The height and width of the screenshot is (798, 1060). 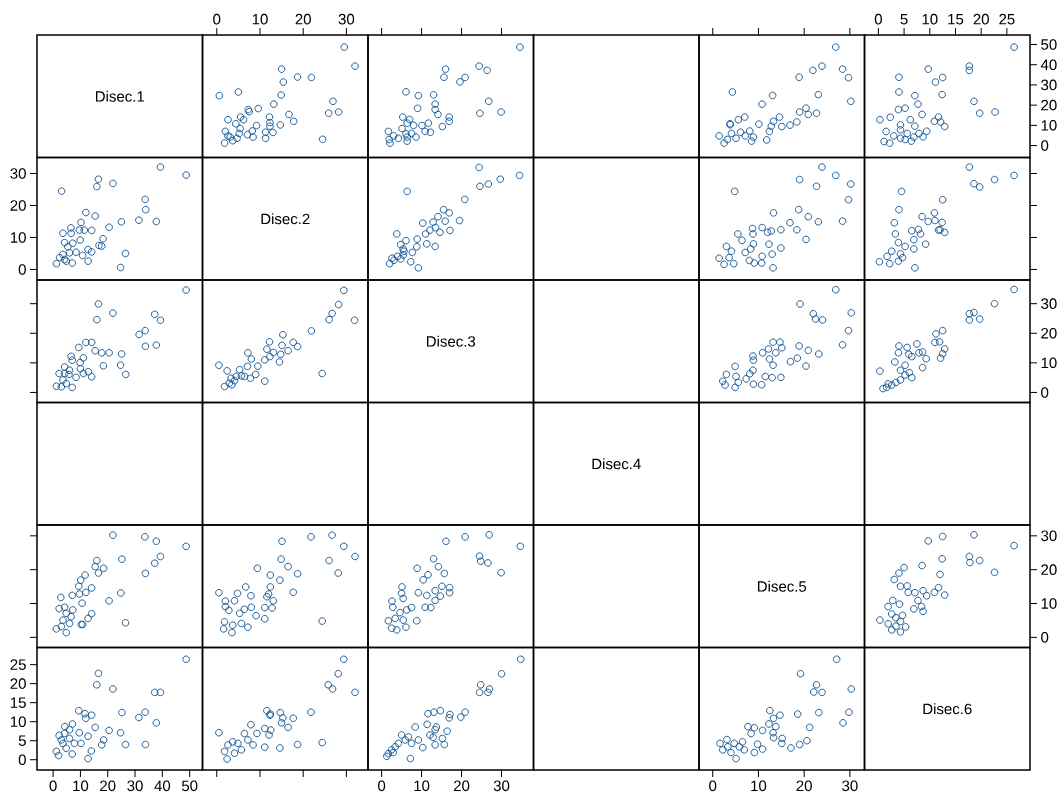 What do you see at coordinates (18, 683) in the screenshot?
I see `y-tick-label: 20` at bounding box center [18, 683].